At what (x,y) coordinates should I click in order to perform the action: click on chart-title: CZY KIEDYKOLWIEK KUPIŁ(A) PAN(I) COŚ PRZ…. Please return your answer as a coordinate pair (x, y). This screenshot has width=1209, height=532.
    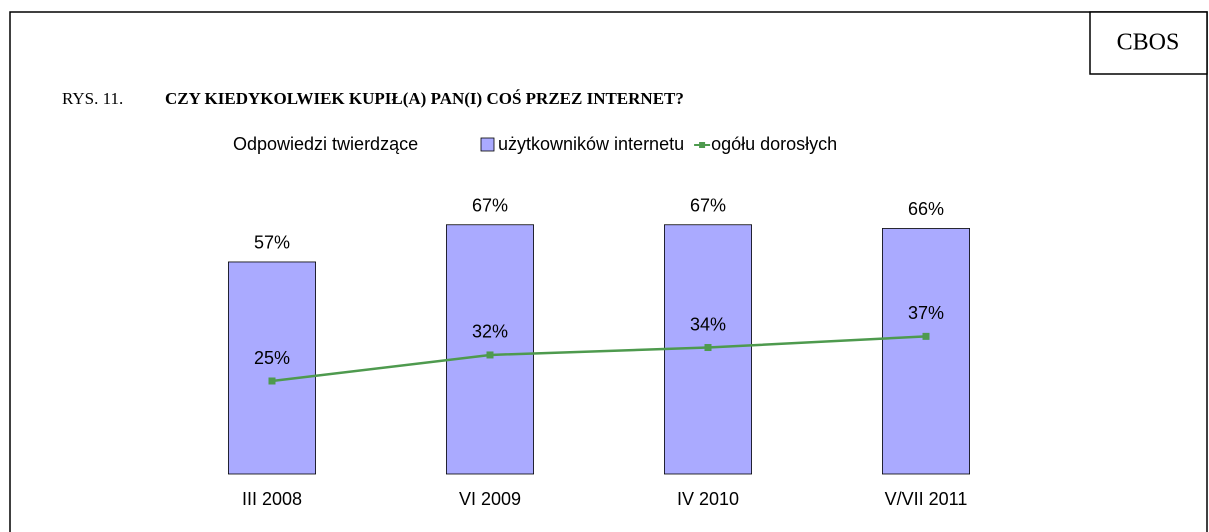
    Looking at the image, I should click on (424, 98).